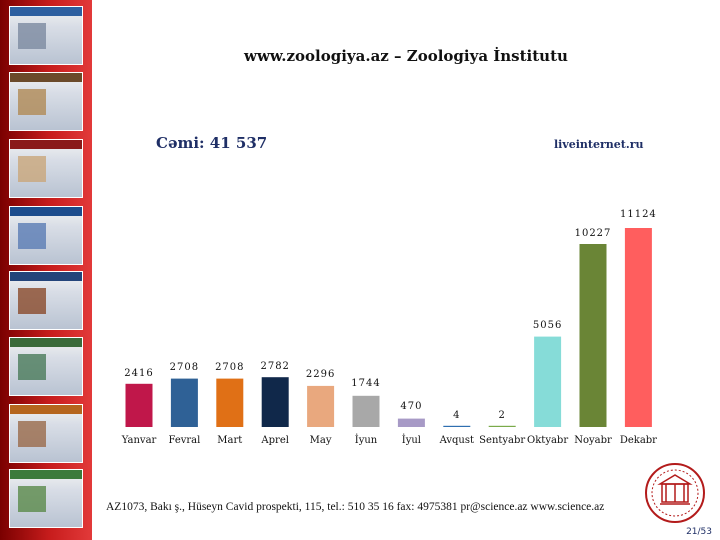 The image size is (720, 540). I want to click on bar-aprel, so click(275, 402).